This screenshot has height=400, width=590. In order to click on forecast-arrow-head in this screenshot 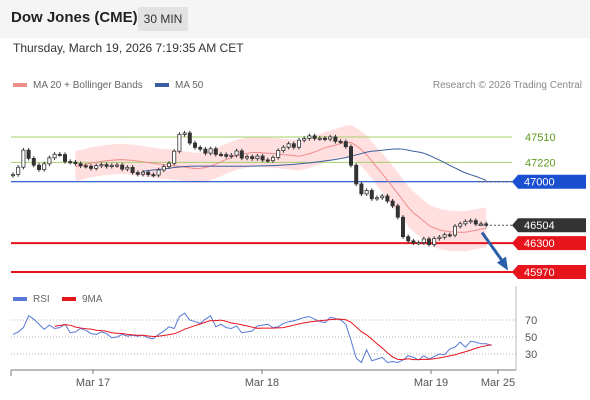, I will do `click(502, 263)`.